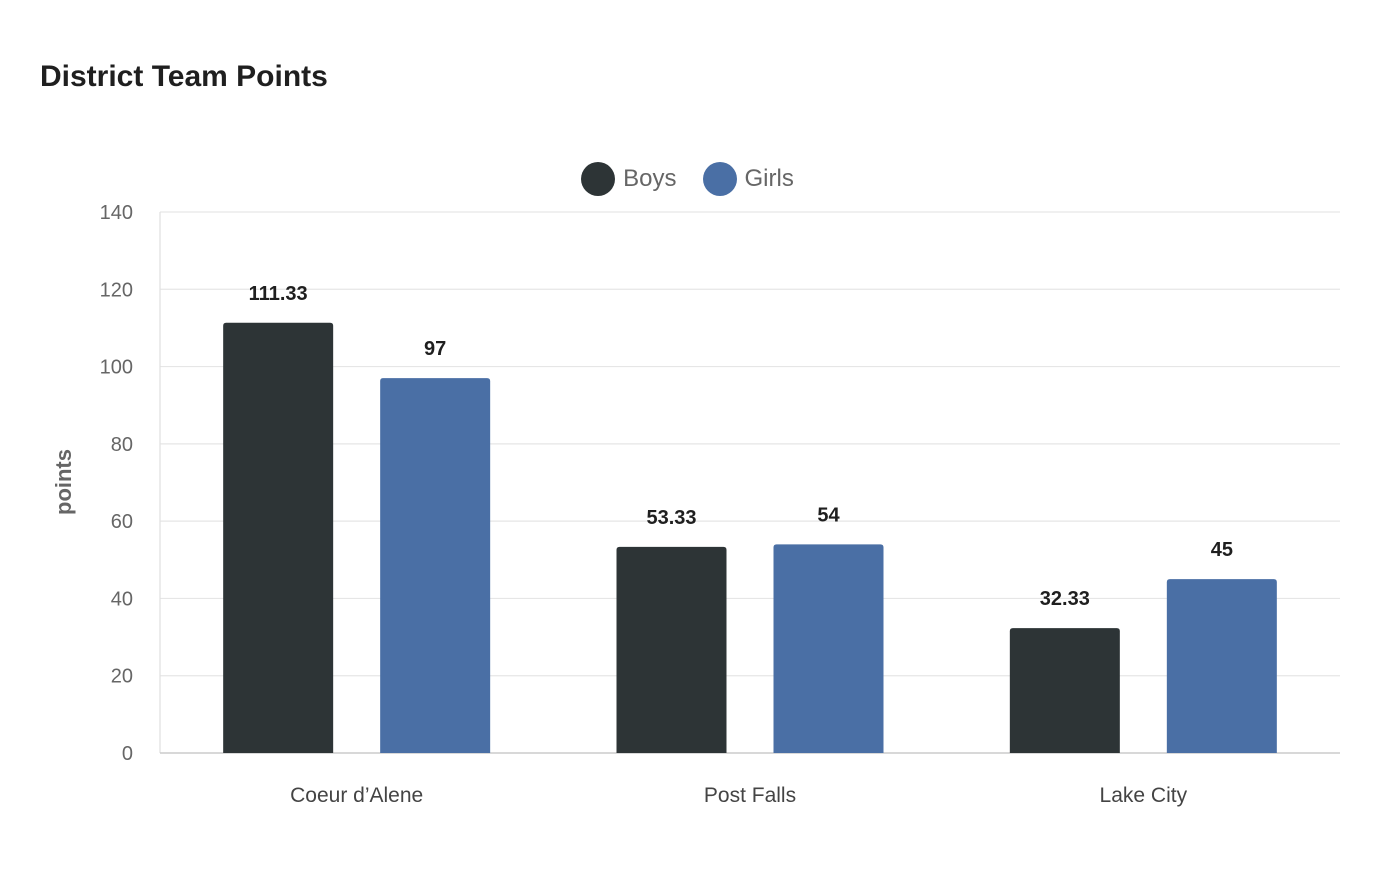  Describe the element at coordinates (127, 754) in the screenshot. I see `y-tick-label: 0` at that location.